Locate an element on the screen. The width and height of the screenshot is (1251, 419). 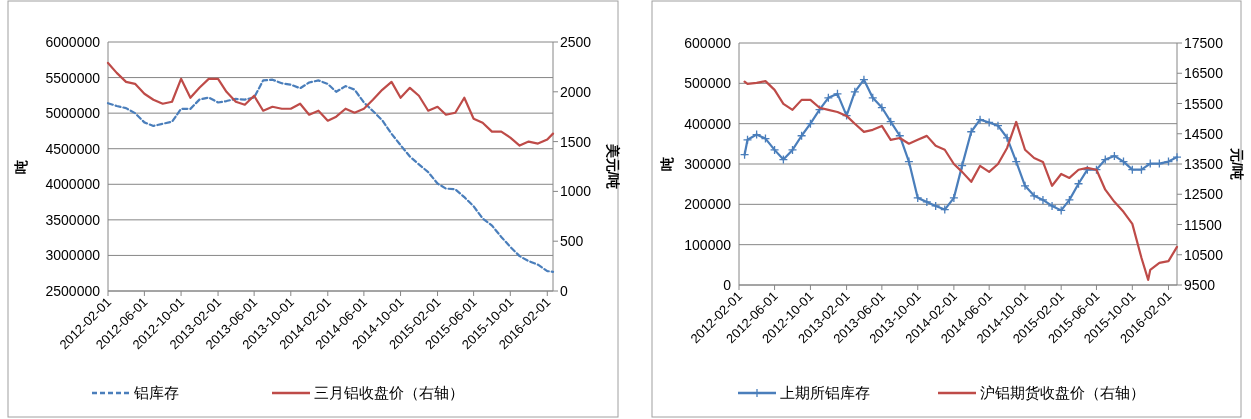
y-tick-label: 6000000 is located at coordinates (73, 42).